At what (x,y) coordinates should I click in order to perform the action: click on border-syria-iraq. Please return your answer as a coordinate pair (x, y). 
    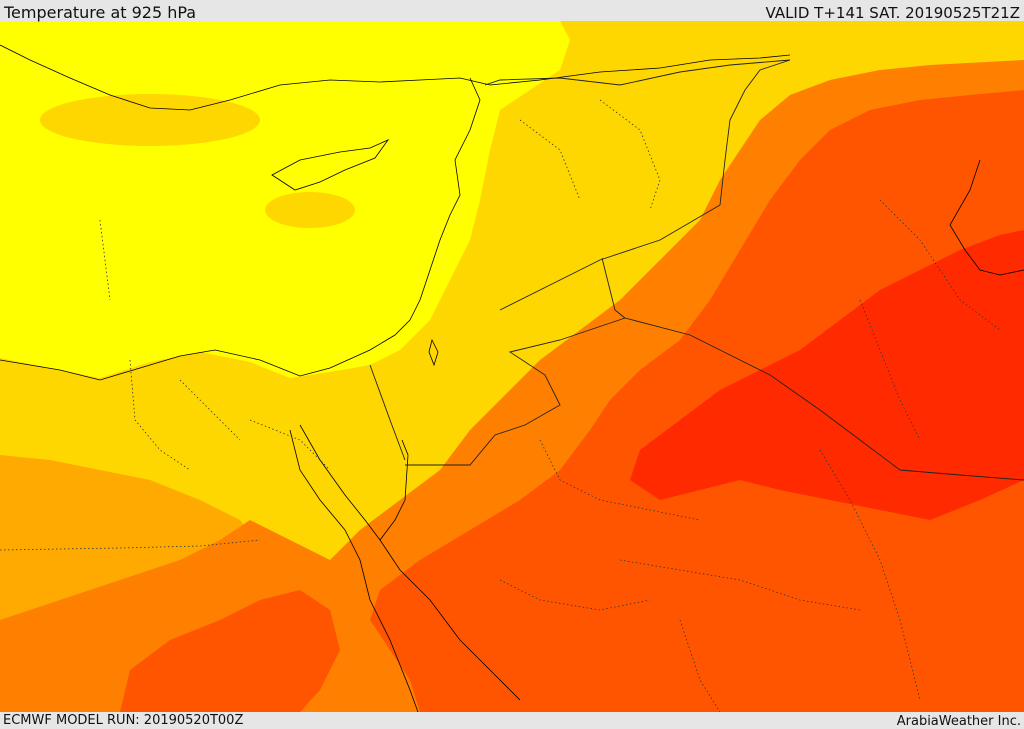
    Looking at the image, I should click on (610, 257).